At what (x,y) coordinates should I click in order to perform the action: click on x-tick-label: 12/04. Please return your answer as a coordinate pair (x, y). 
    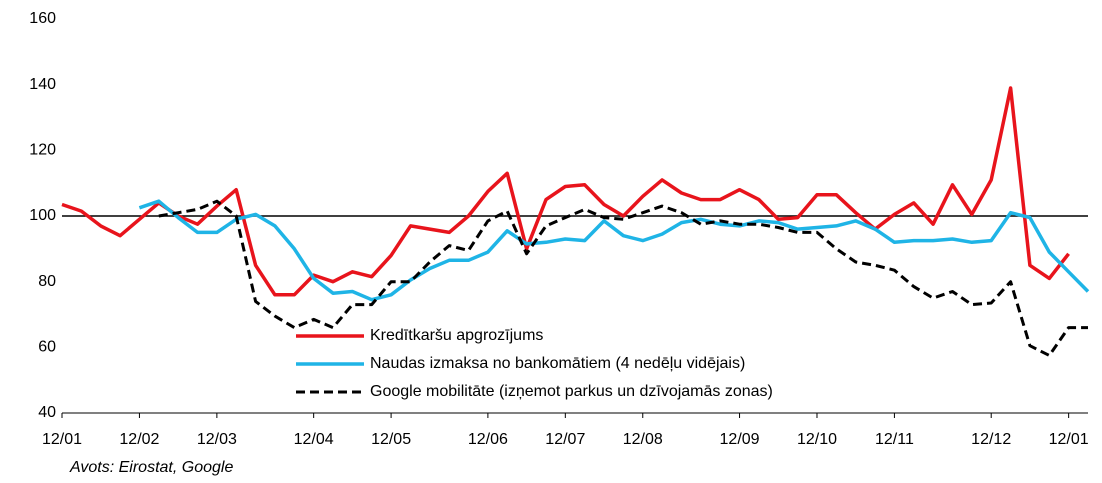
    Looking at the image, I should click on (314, 439).